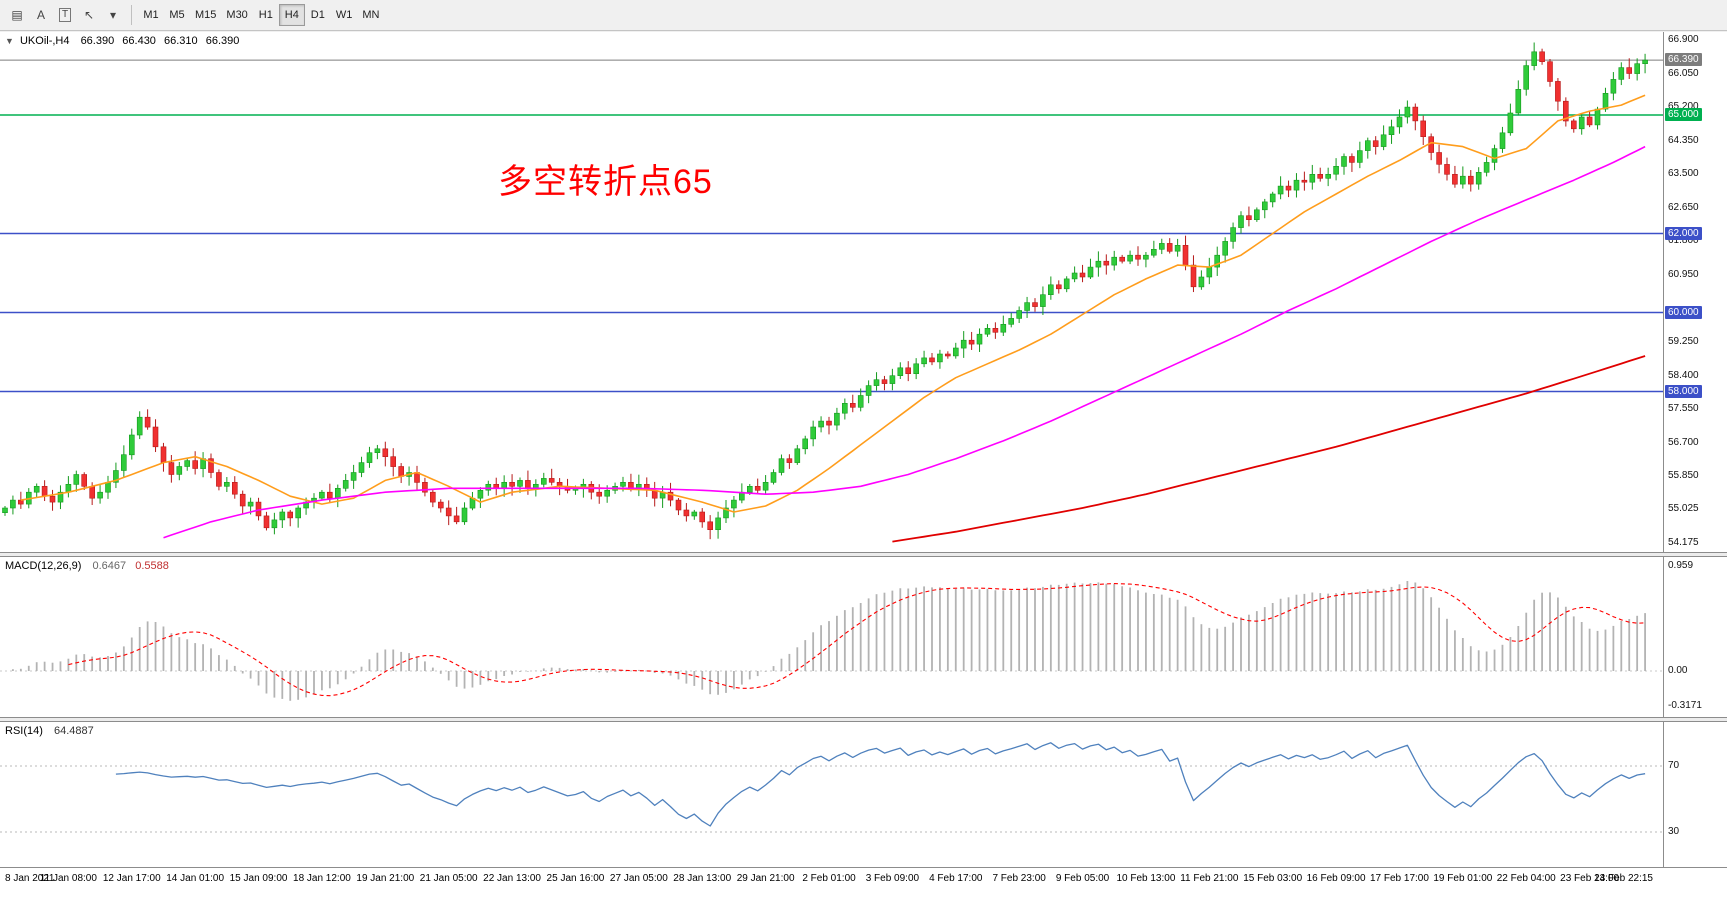 The width and height of the screenshot is (1727, 897). I want to click on price-level-badge: 66.390, so click(1683, 60).